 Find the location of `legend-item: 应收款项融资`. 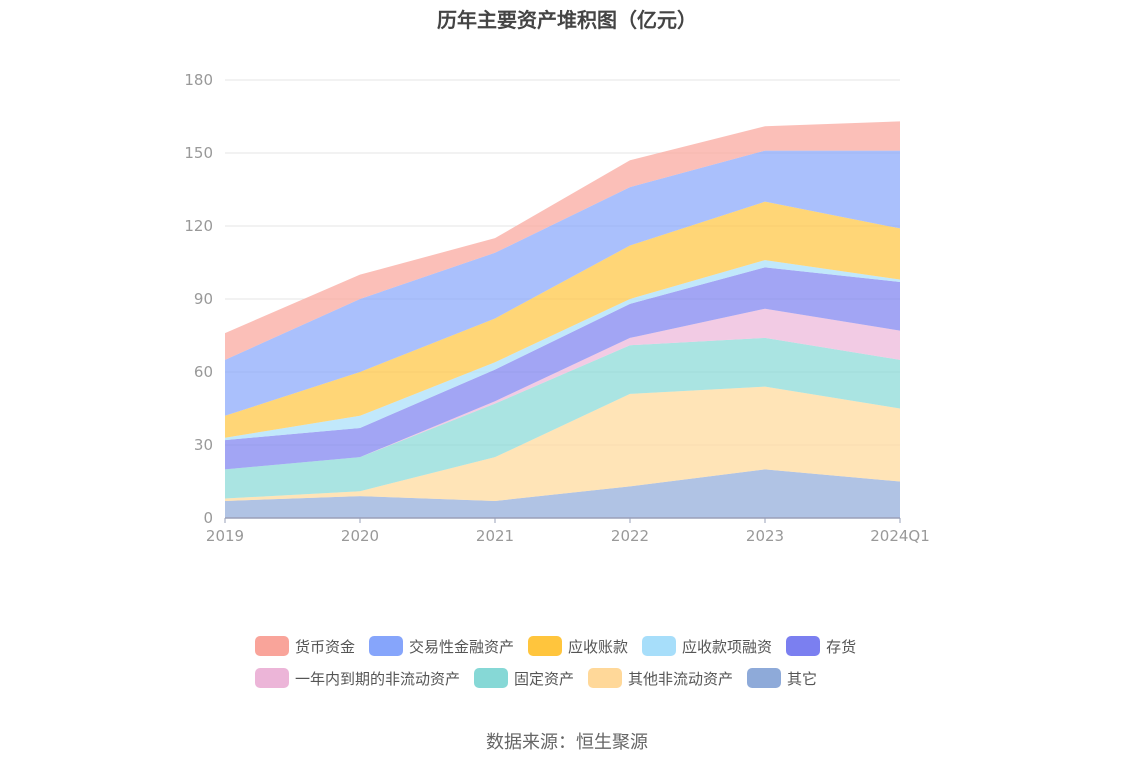

legend-item: 应收款项融资 is located at coordinates (707, 646).